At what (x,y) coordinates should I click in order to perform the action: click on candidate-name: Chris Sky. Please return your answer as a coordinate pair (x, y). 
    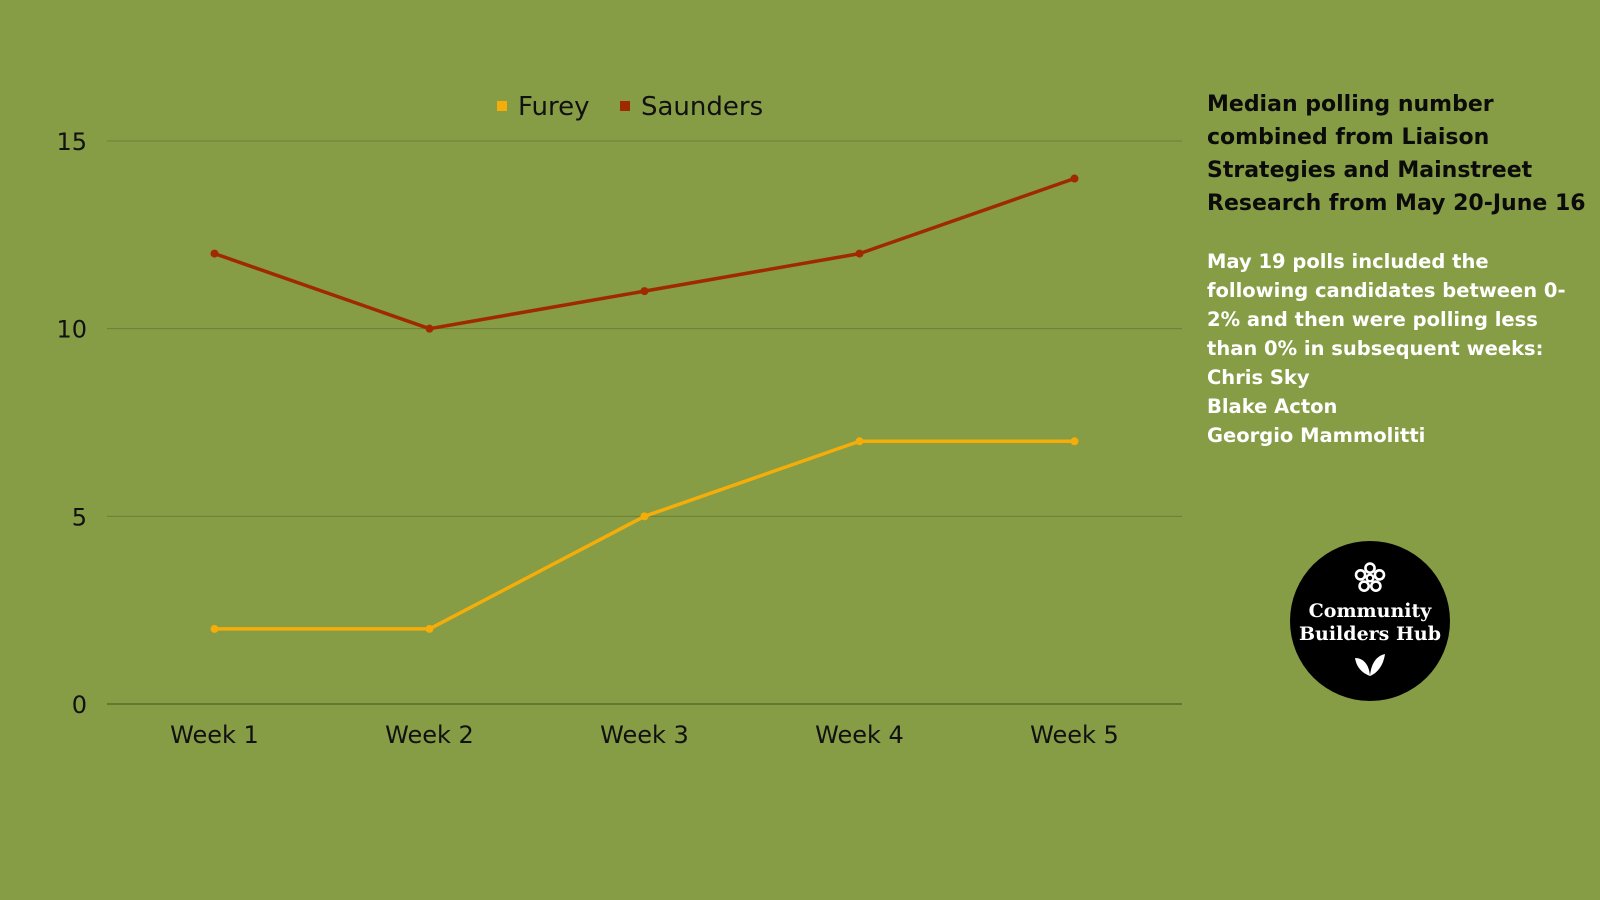
    Looking at the image, I should click on (1258, 377).